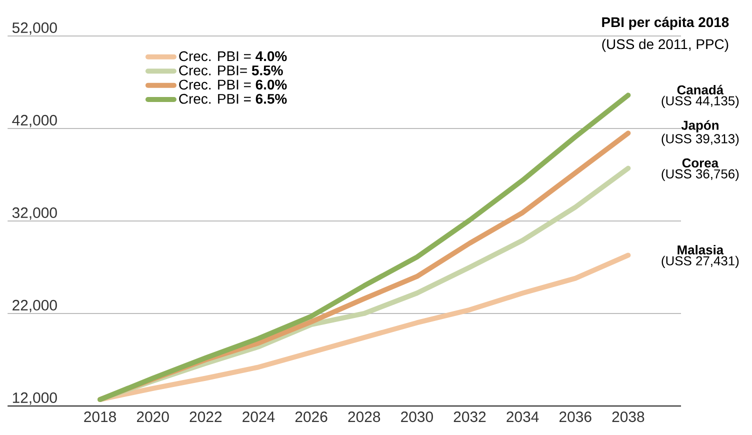  I want to click on x-tick-label: 2022, so click(206, 417).